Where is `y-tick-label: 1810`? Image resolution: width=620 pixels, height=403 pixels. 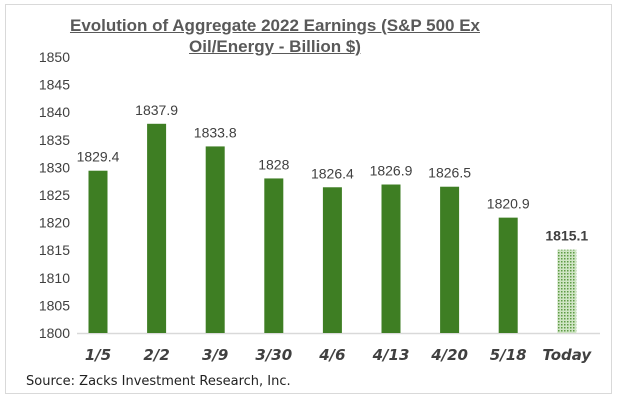 y-tick-label: 1810 is located at coordinates (54, 278).